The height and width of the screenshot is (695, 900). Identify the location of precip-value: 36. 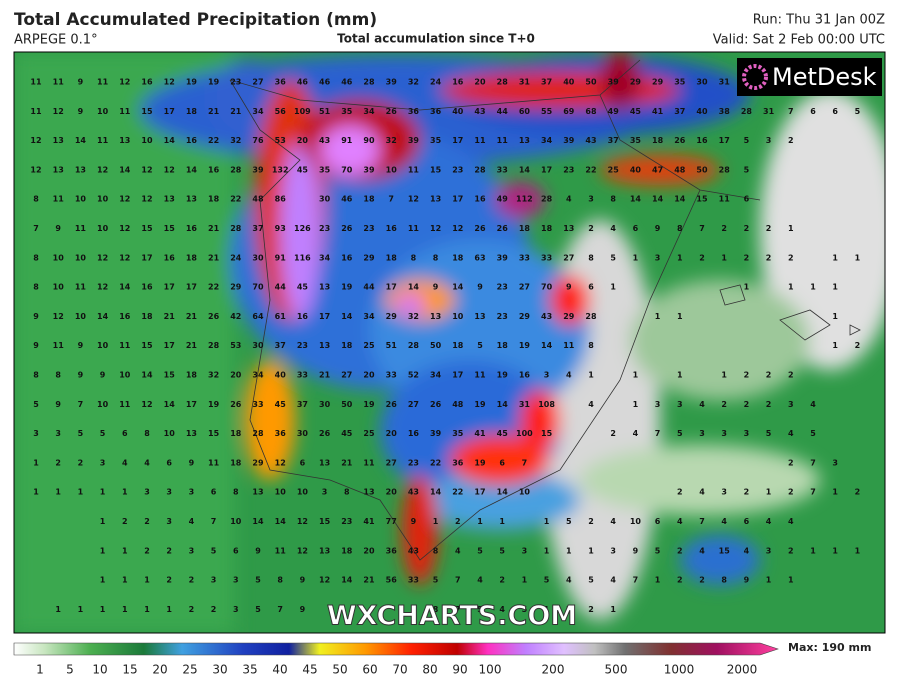
(436, 111).